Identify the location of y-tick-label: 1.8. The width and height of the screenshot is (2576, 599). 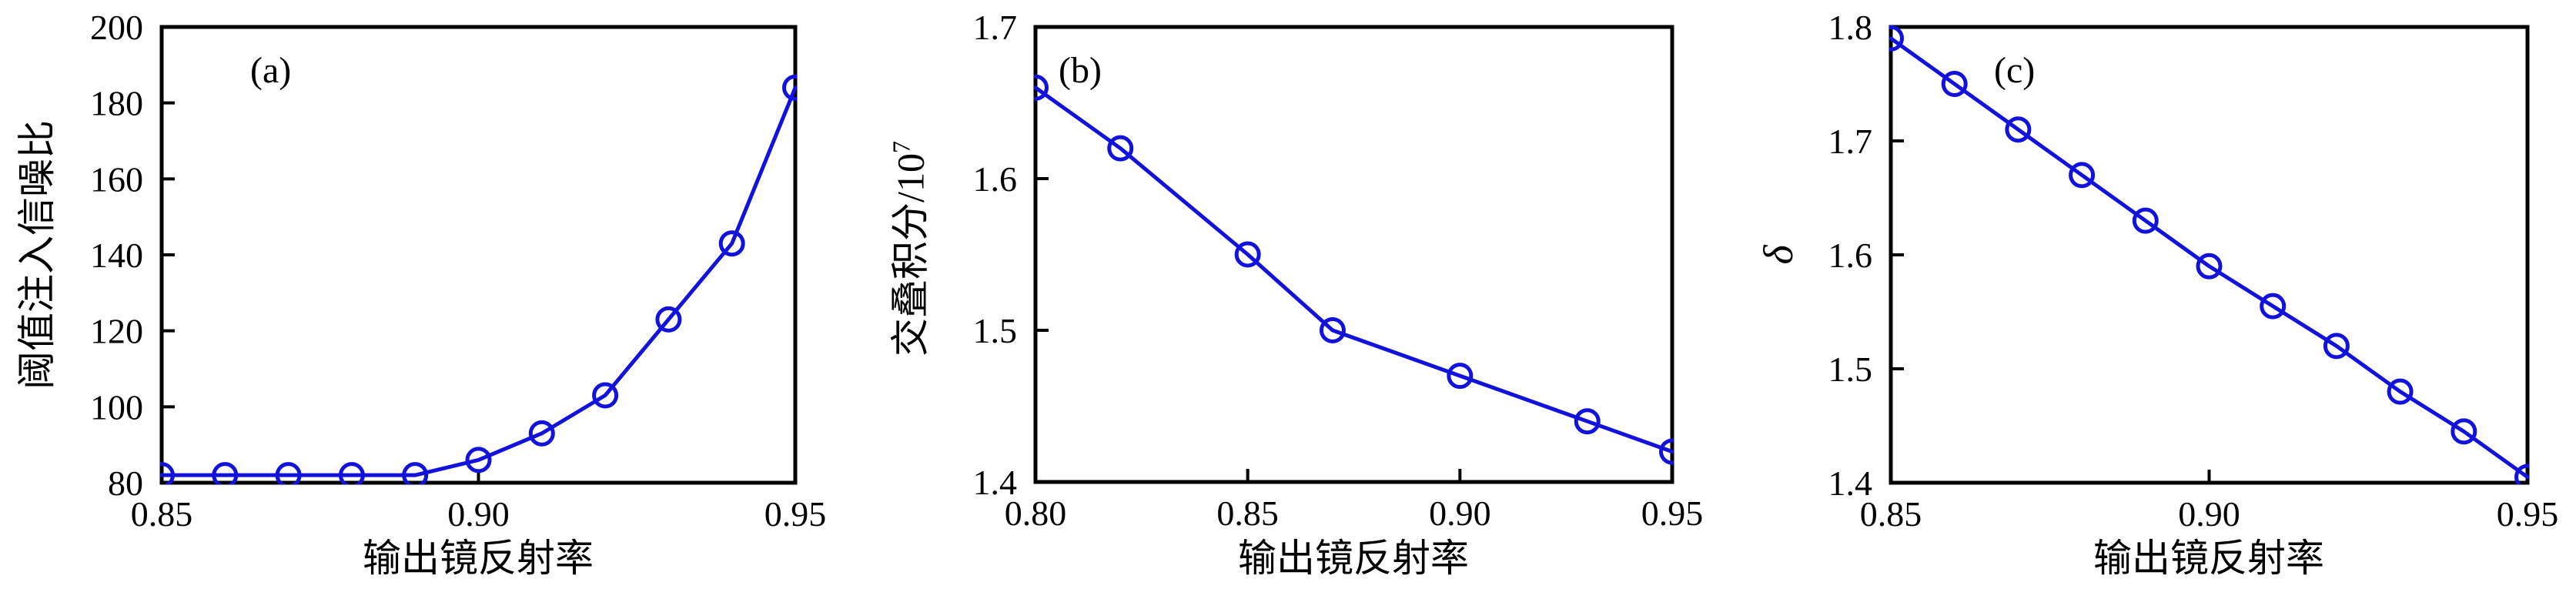
(1851, 27).